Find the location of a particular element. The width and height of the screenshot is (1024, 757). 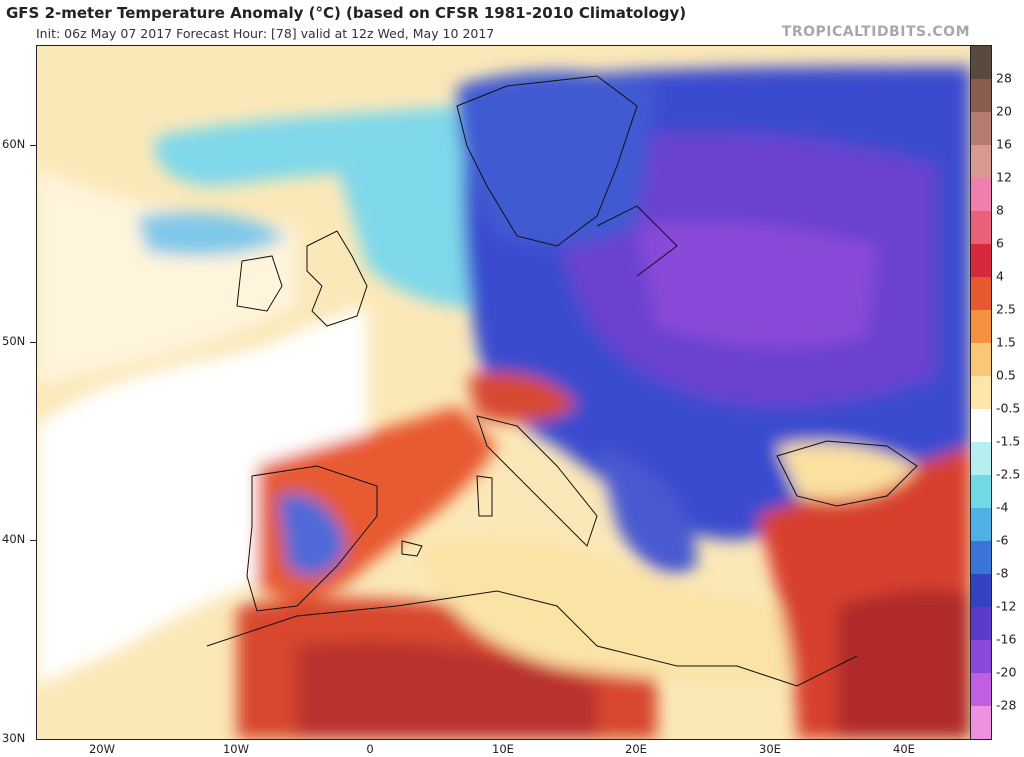

lon-label-20w: 20W is located at coordinates (102, 749).